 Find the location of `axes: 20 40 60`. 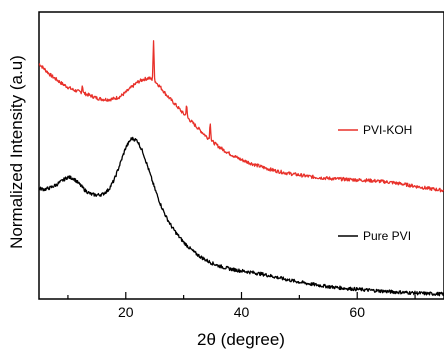

axes: 20 40 60 is located at coordinates (241, 306).